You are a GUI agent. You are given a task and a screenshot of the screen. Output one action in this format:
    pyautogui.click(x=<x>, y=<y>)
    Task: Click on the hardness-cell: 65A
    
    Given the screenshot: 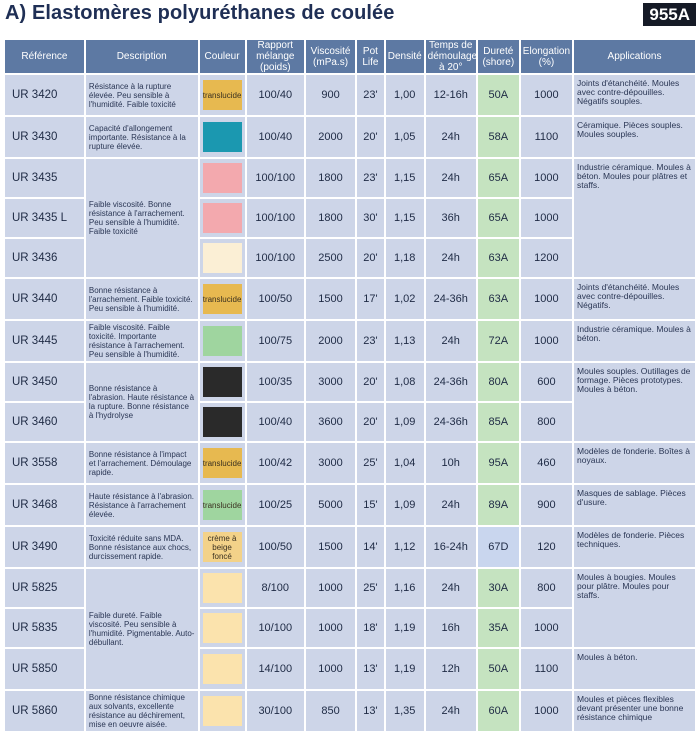 What is the action you would take?
    pyautogui.click(x=498, y=218)
    